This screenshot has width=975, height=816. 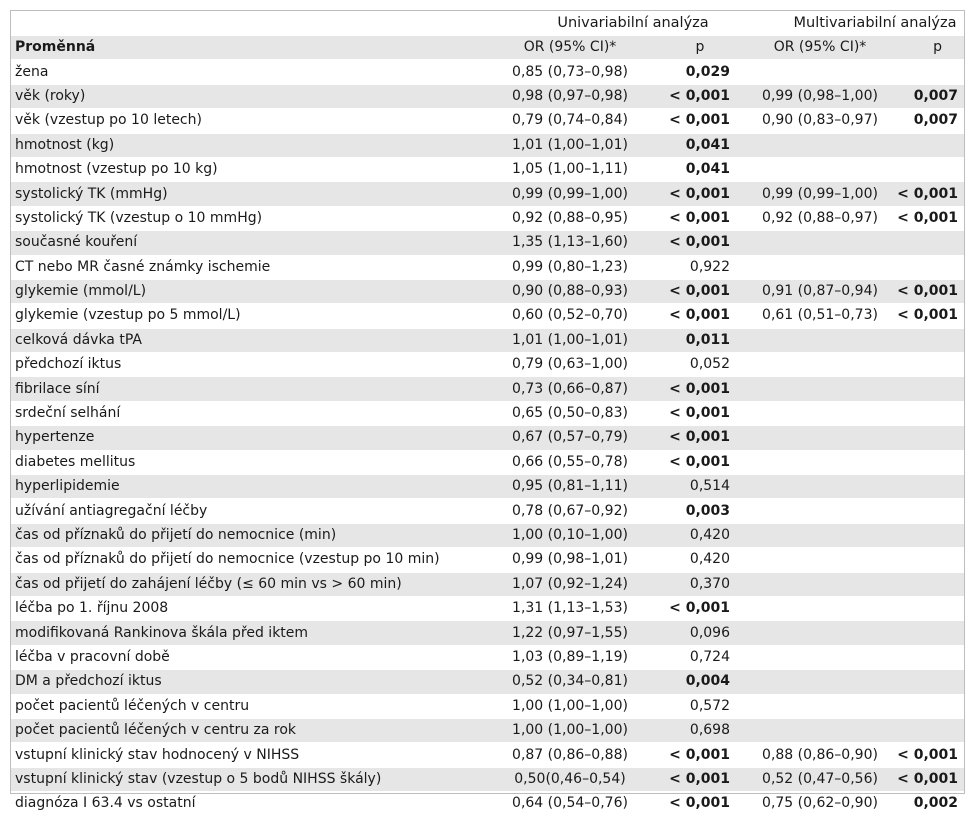 I want to click on or-univariable-cell: 1,03 (0,89–1,19), so click(x=570, y=657).